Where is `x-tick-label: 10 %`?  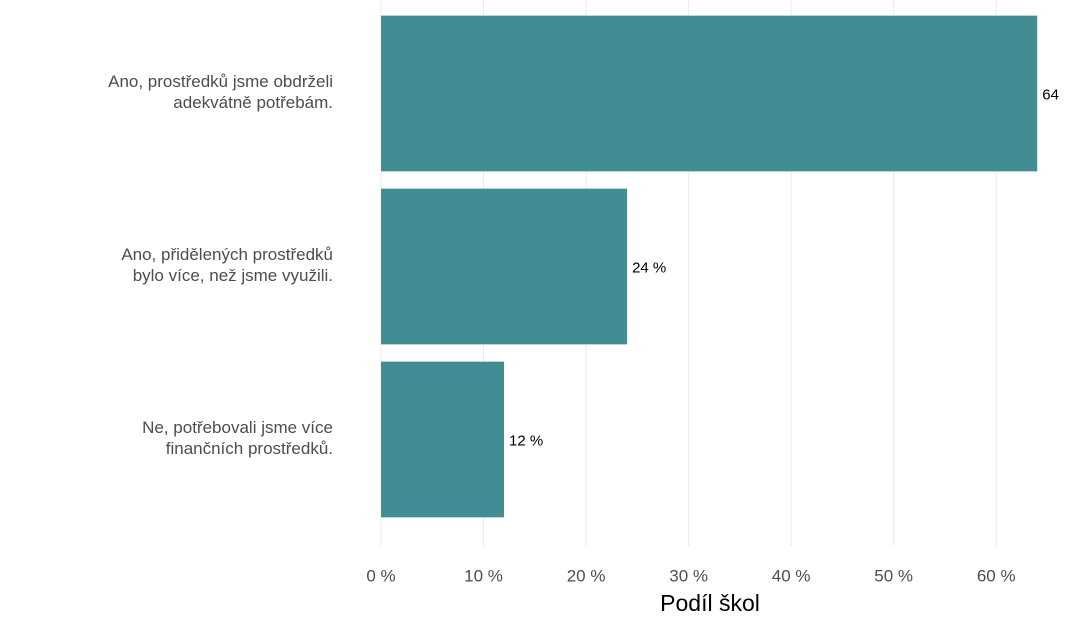 x-tick-label: 10 % is located at coordinates (483, 575).